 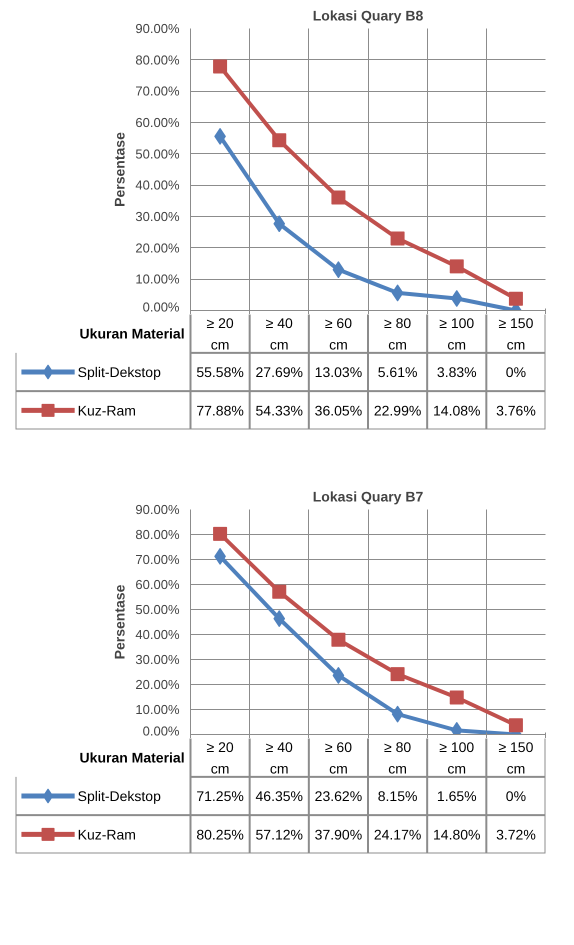 I want to click on data-label: 37.90%, so click(x=338, y=834).